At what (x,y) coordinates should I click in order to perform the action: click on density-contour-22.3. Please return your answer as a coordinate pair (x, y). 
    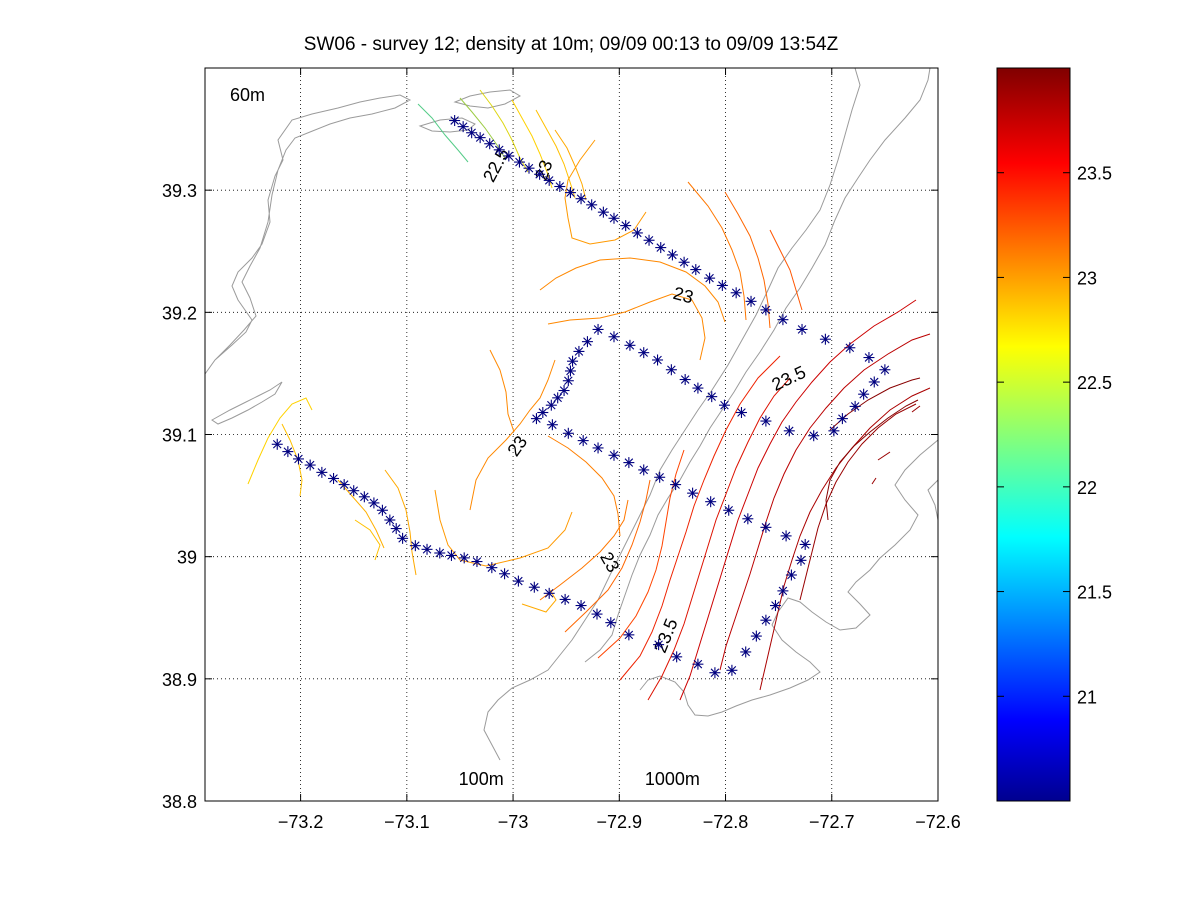
    Looking at the image, I should click on (443, 133).